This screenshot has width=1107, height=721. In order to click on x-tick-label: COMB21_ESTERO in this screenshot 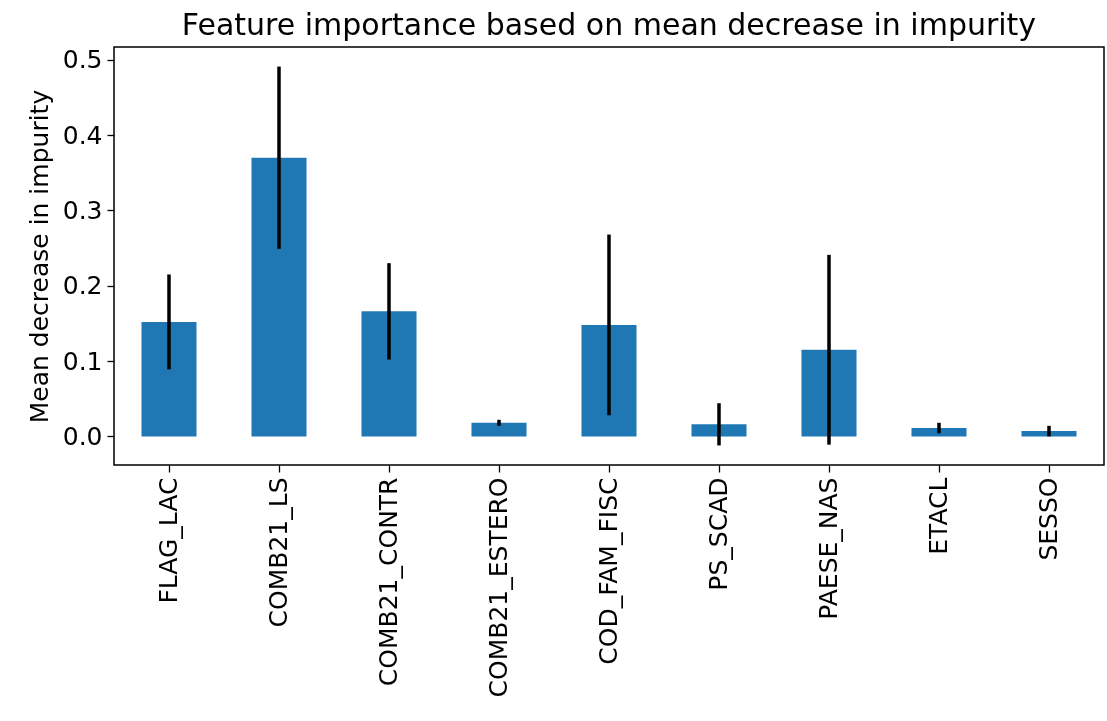, I will do `click(498, 587)`.